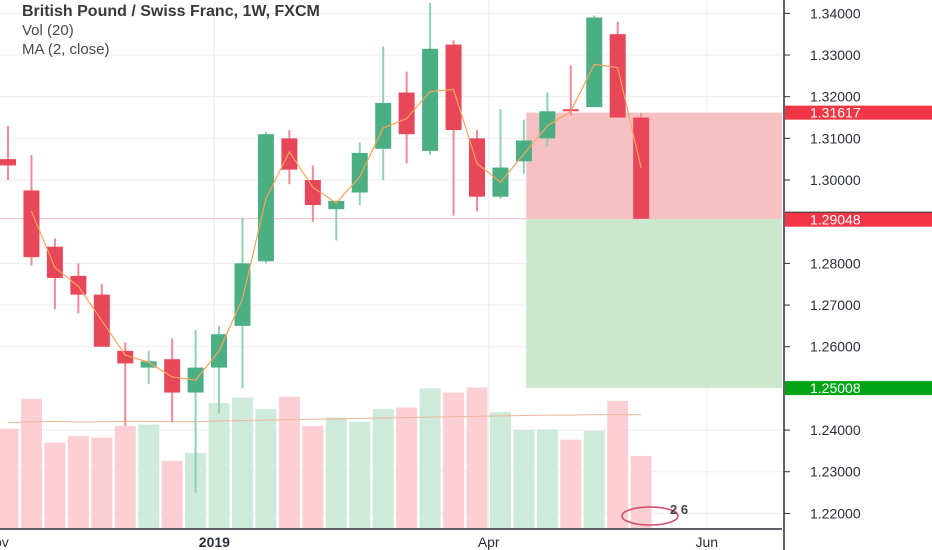  Describe the element at coordinates (171, 11) in the screenshot. I see `symbol-title: British Pound / Swiss Franc, 1W, FXCM` at that location.